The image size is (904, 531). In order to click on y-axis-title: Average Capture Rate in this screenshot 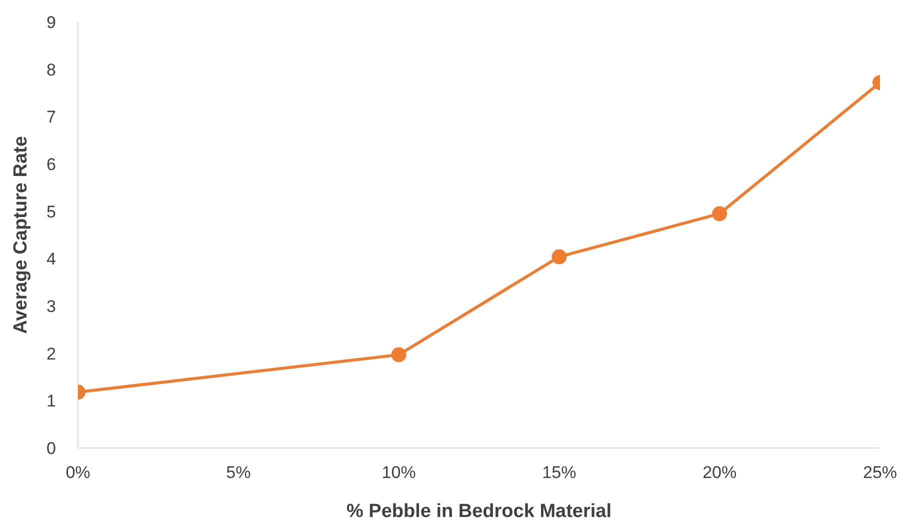, I will do `click(21, 235)`.